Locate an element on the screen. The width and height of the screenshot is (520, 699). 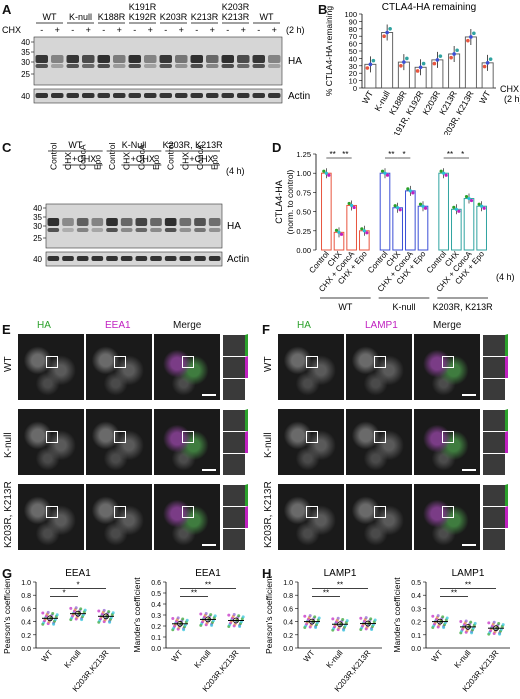
y-tick-label: 0.0 is located at coordinates (26, 649).